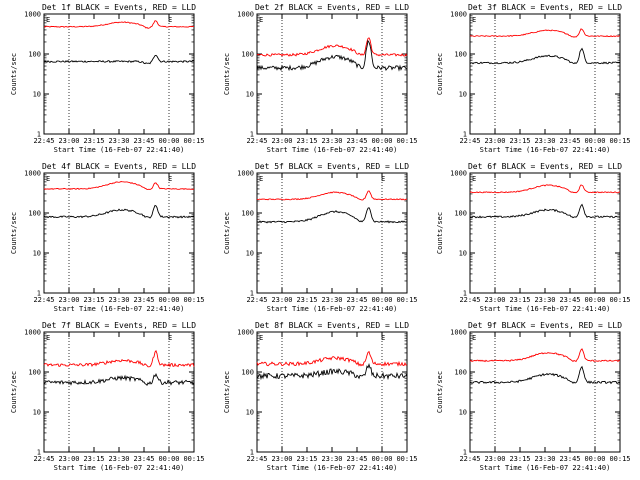 The height and width of the screenshot is (480, 640). Describe the element at coordinates (119, 166) in the screenshot. I see `panel-title: Det 4f BLACK = Events, RED = LLD` at that location.